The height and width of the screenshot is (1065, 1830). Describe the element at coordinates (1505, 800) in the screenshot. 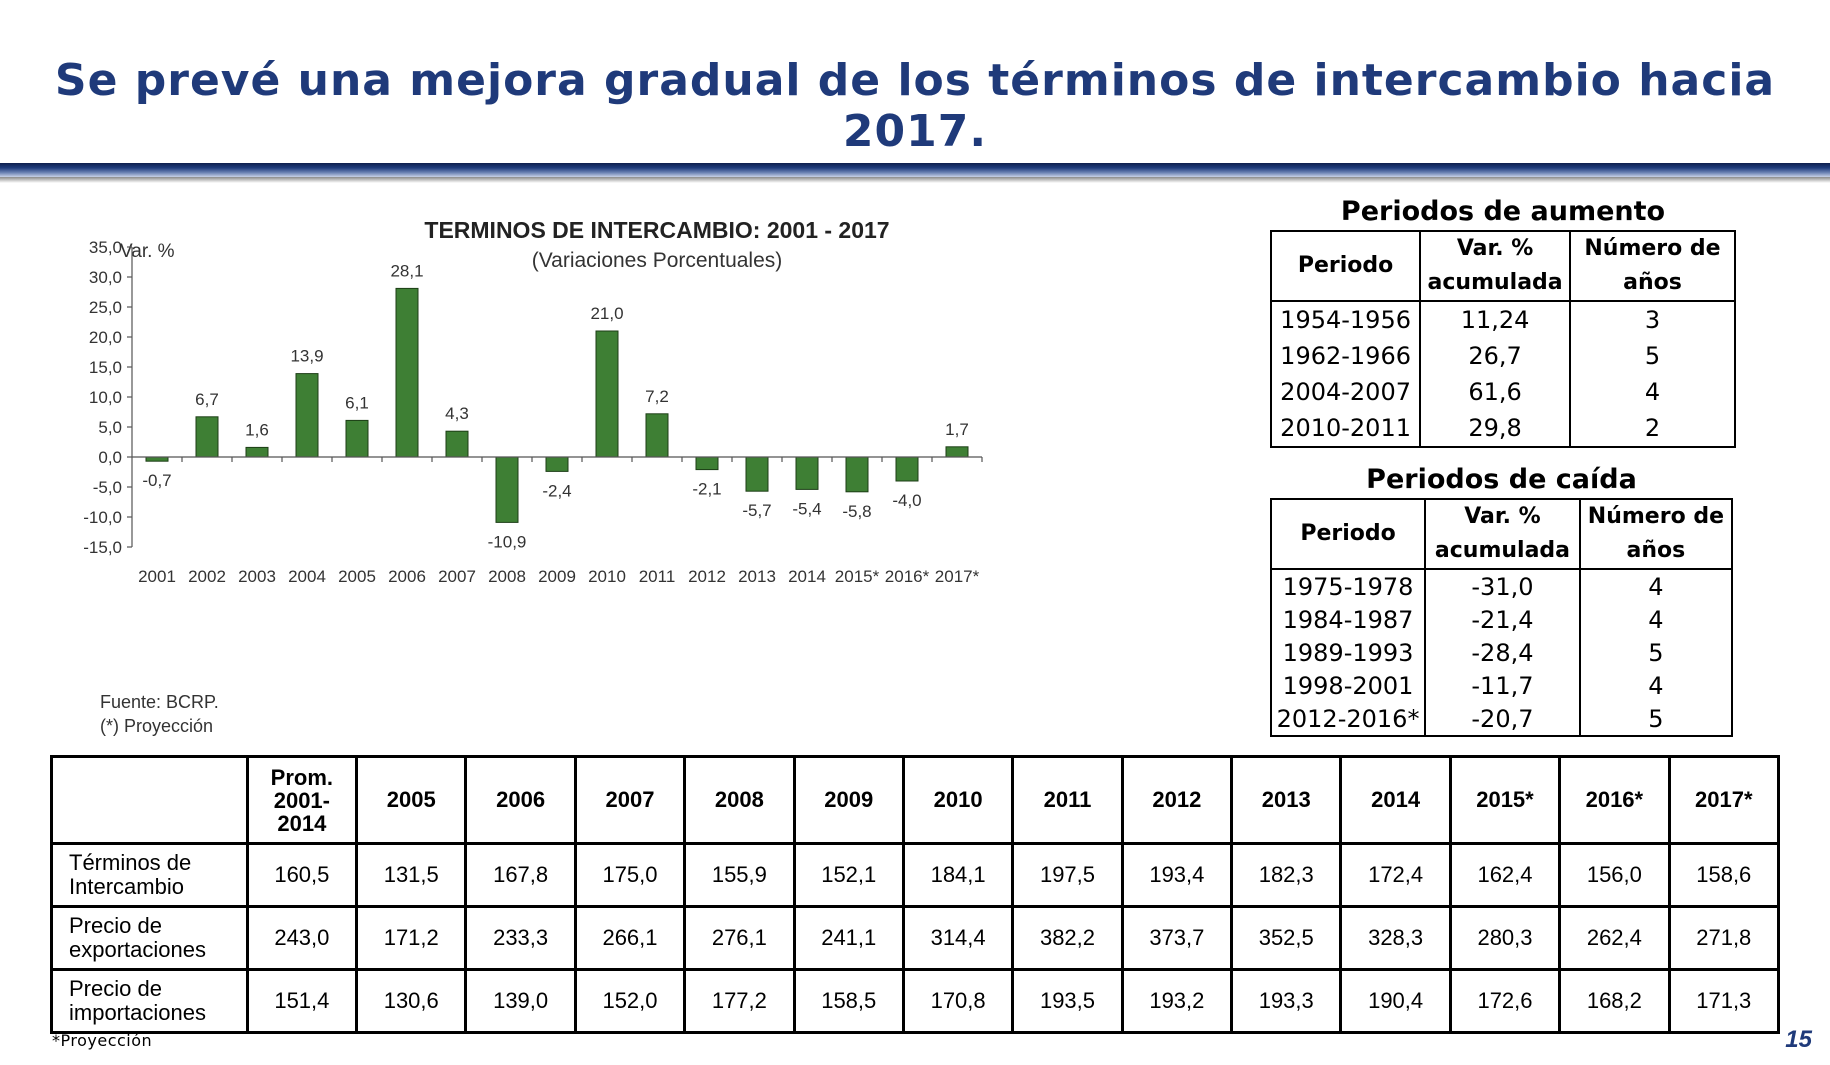

I see `header-year: 2015*` at that location.